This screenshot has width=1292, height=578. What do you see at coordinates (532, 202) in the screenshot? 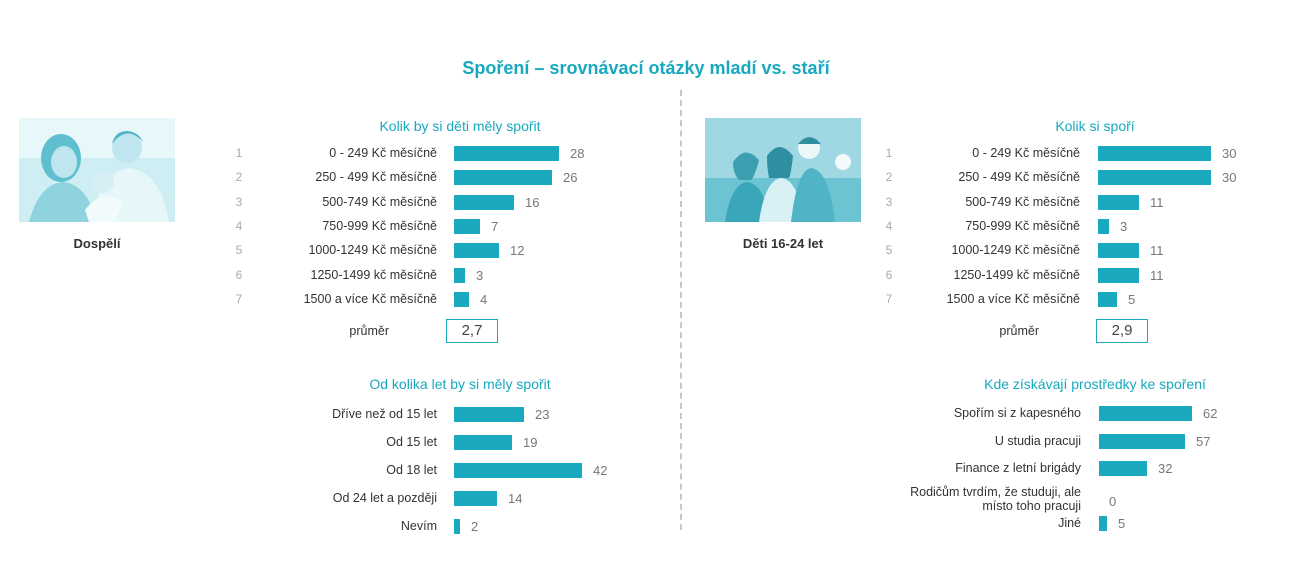
I see `value-label: 16` at bounding box center [532, 202].